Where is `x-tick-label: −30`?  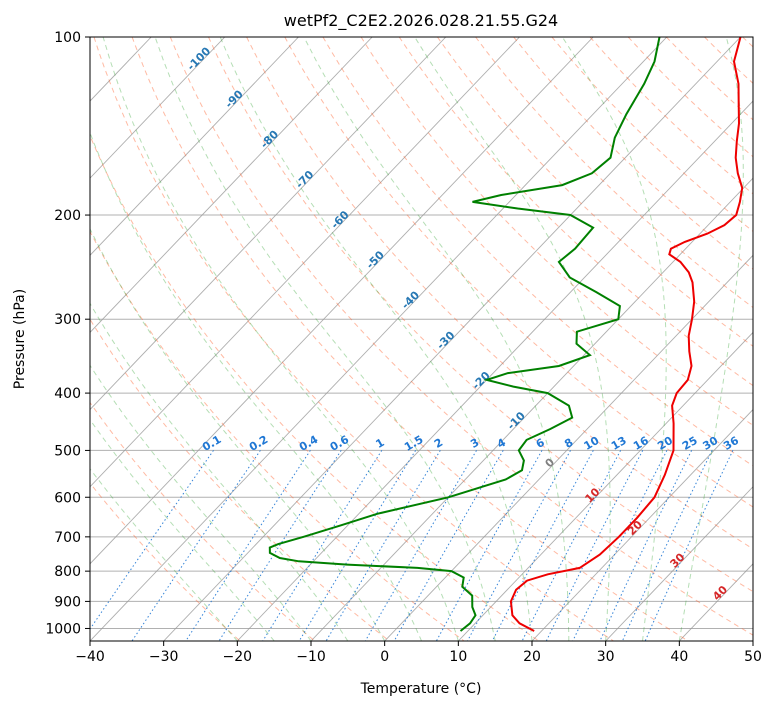
x-tick-label: −30 is located at coordinates (164, 657).